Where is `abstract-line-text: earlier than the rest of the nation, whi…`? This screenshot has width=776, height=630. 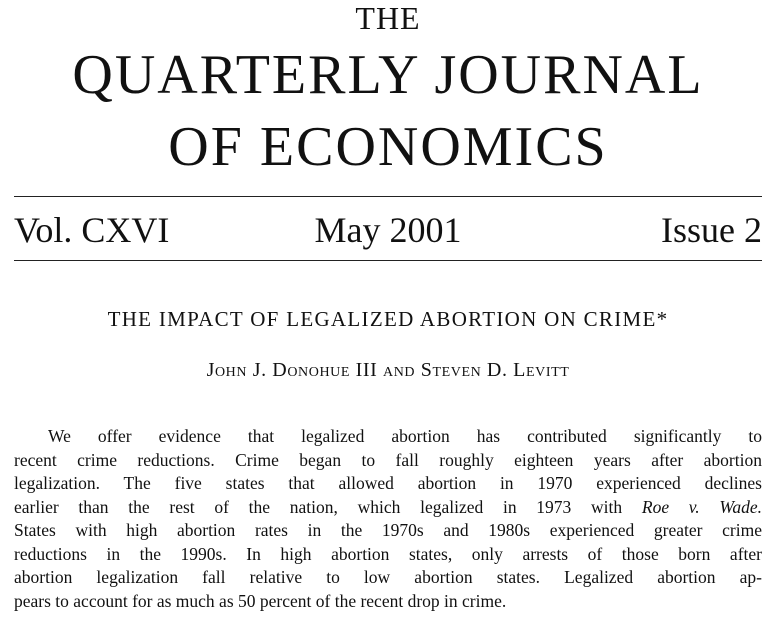
abstract-line-text: earlier than the rest of the nation, whi… is located at coordinates (328, 506).